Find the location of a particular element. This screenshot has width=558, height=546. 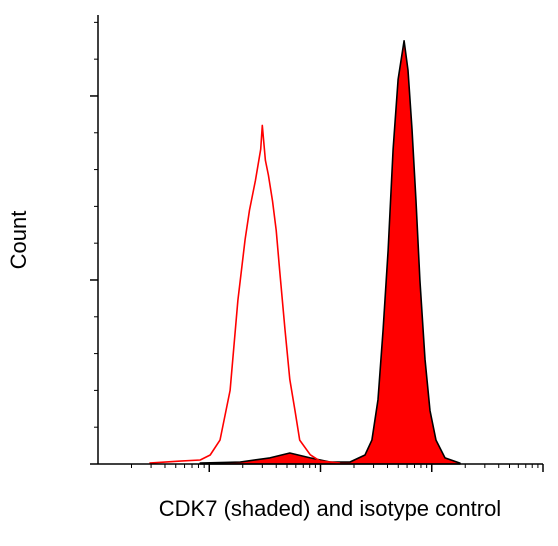

x-axis-label: CDK7 (shaded) and isotype control is located at coordinates (330, 508).